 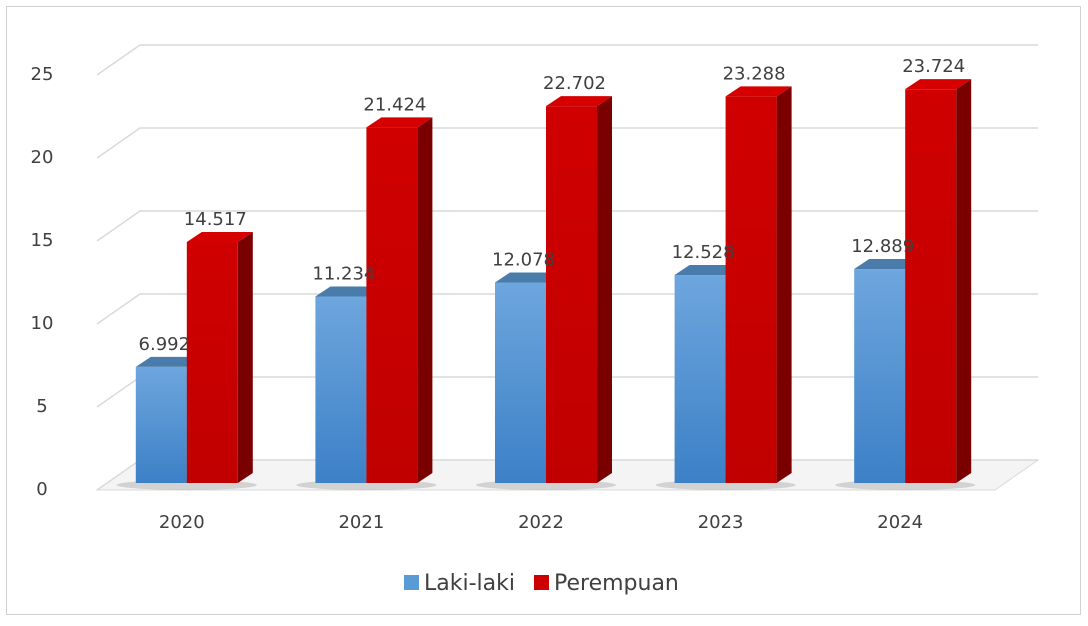 What do you see at coordinates (42, 74) in the screenshot?
I see `y-tick-label: 25` at bounding box center [42, 74].